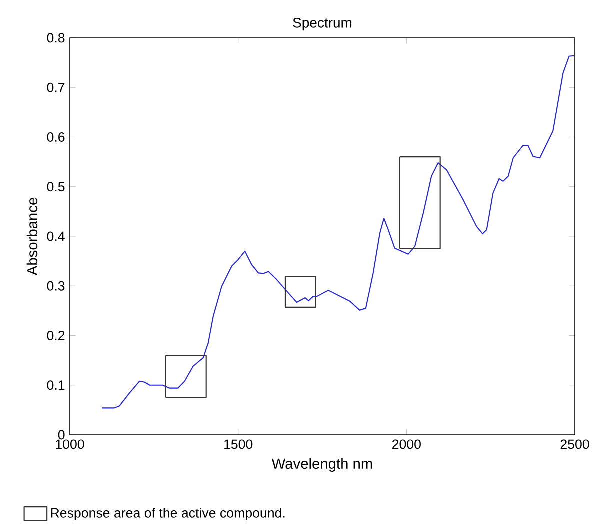  I want to click on x-axis-title: Wavelength nm, so click(322, 465).